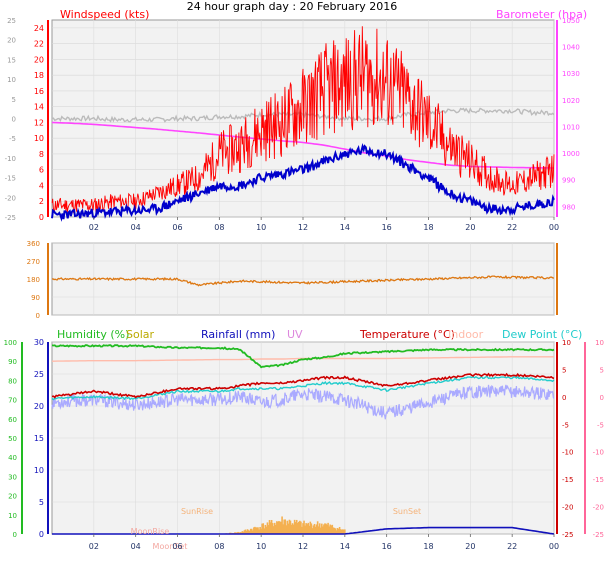 The width and height of the screenshot is (608, 566). Describe the element at coordinates (39, 75) in the screenshot. I see `windspeed-tick-label: 18` at that location.